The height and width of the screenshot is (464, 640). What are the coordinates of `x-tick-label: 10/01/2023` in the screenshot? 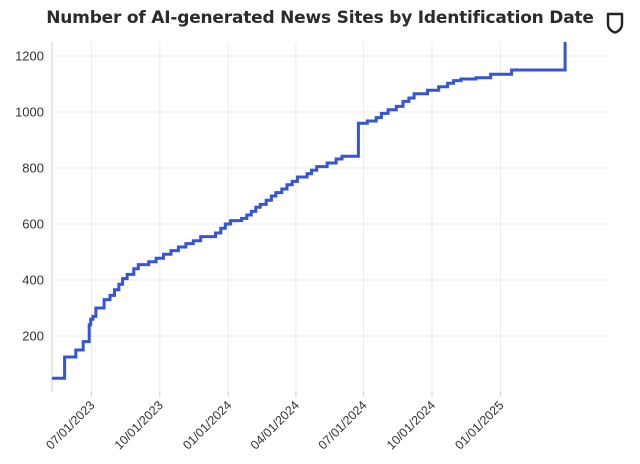 It's located at (139, 425).